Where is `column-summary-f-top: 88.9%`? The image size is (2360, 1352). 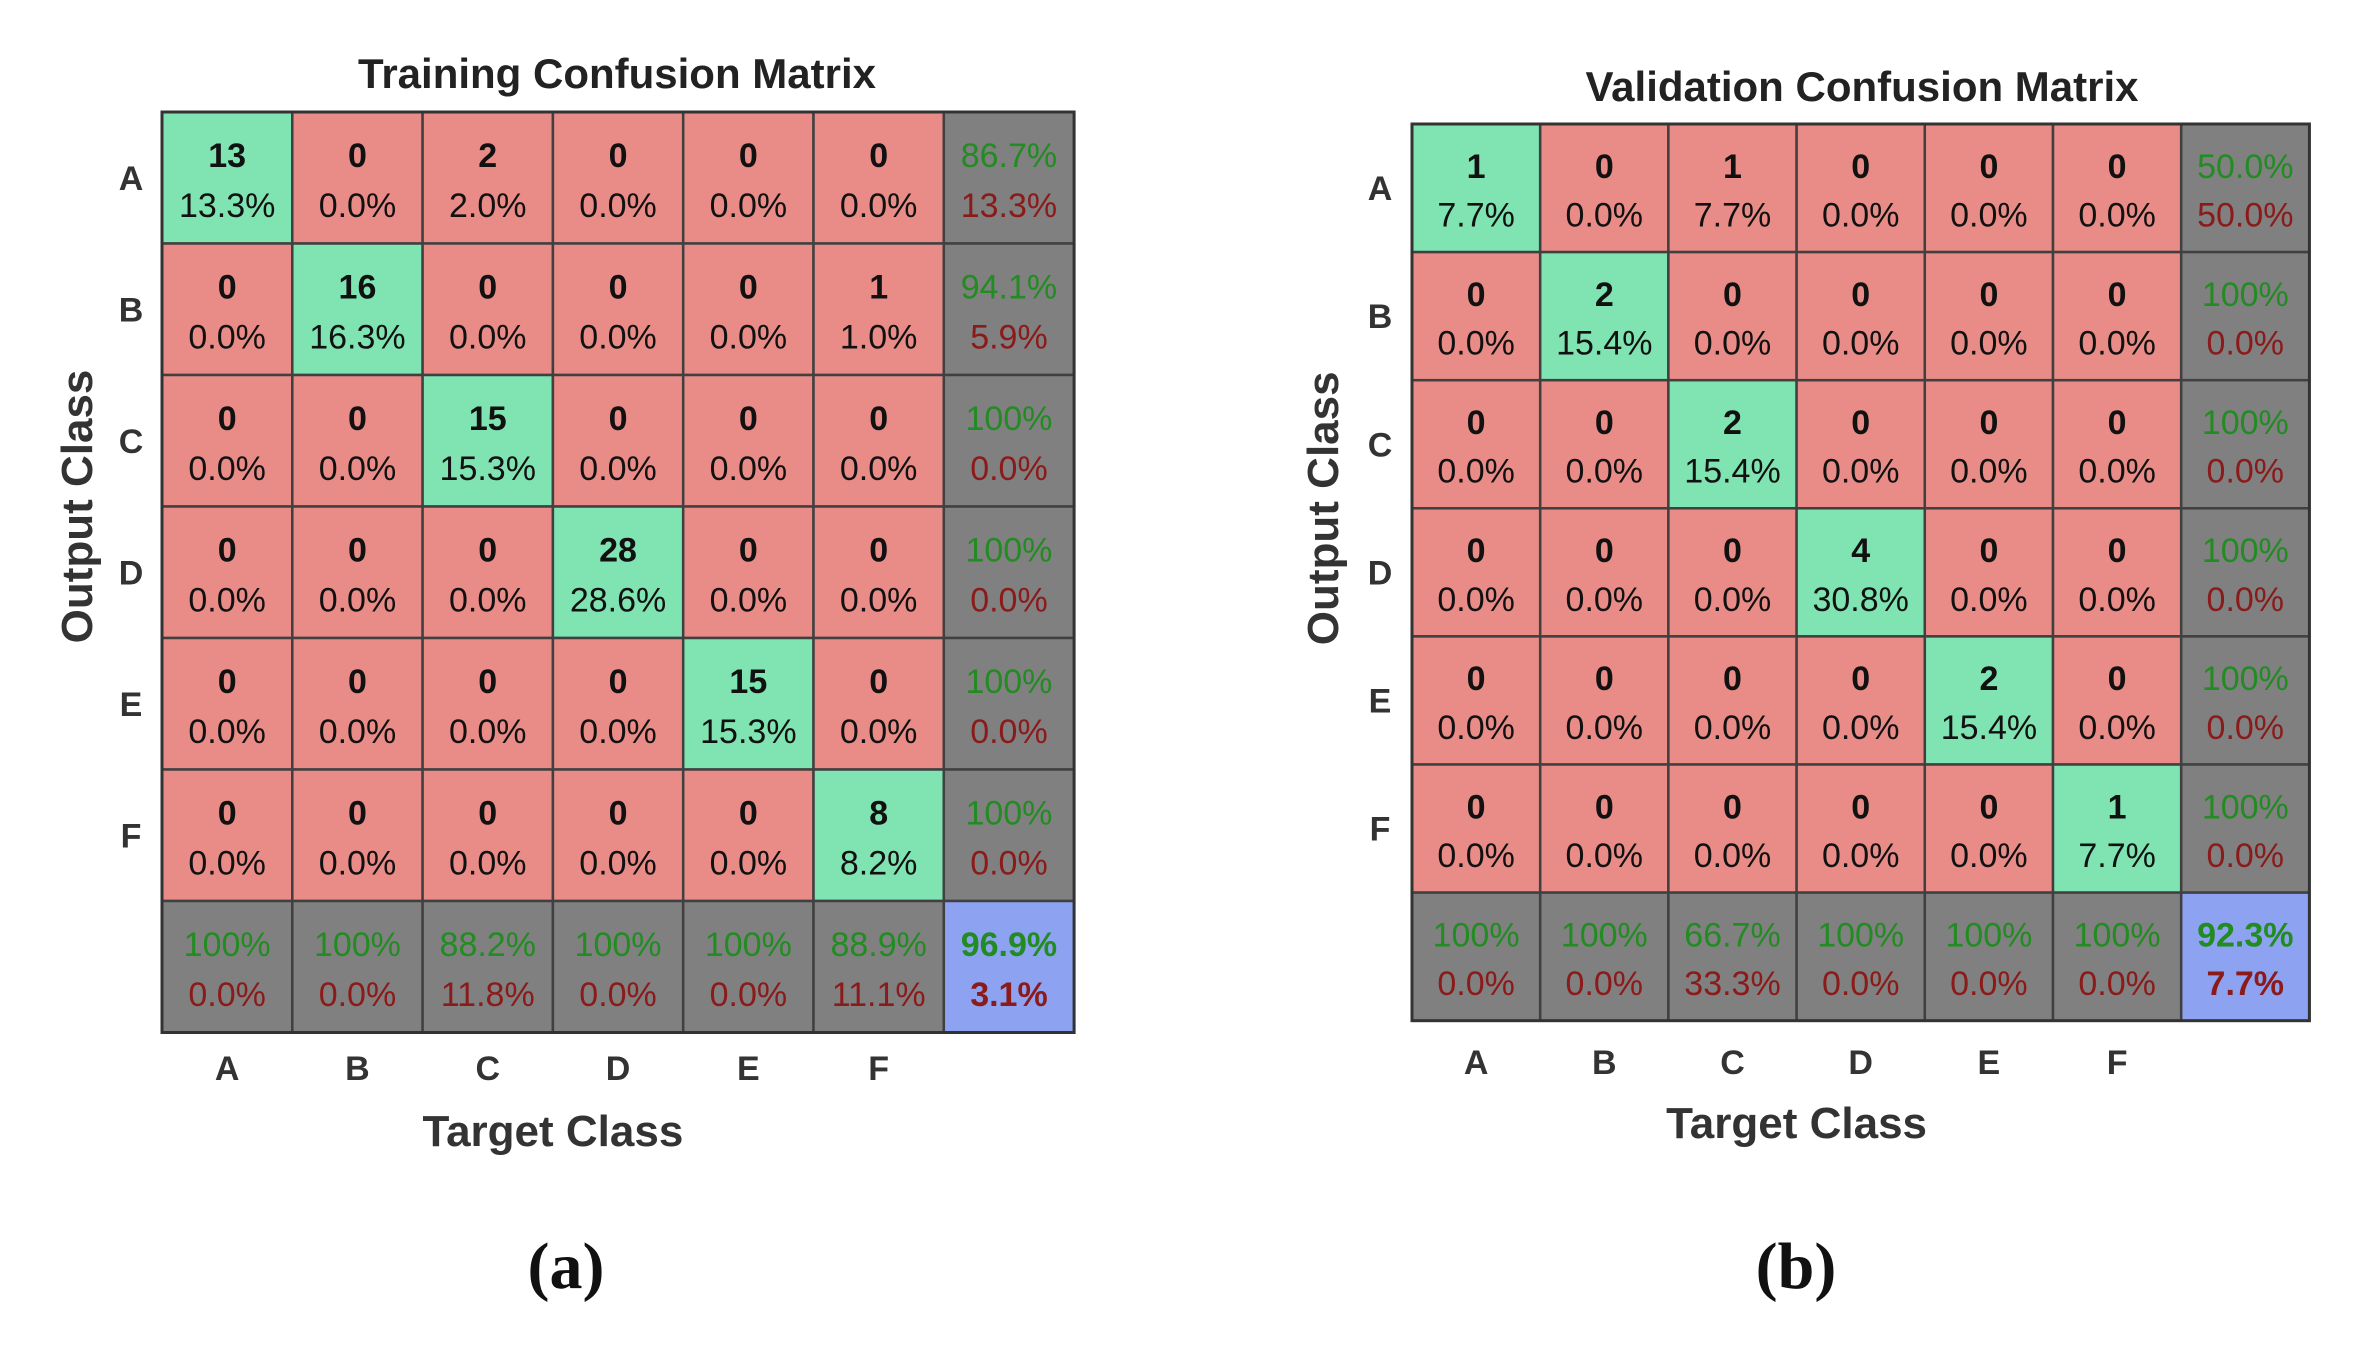
column-summary-f-top: 88.9% is located at coordinates (878, 945).